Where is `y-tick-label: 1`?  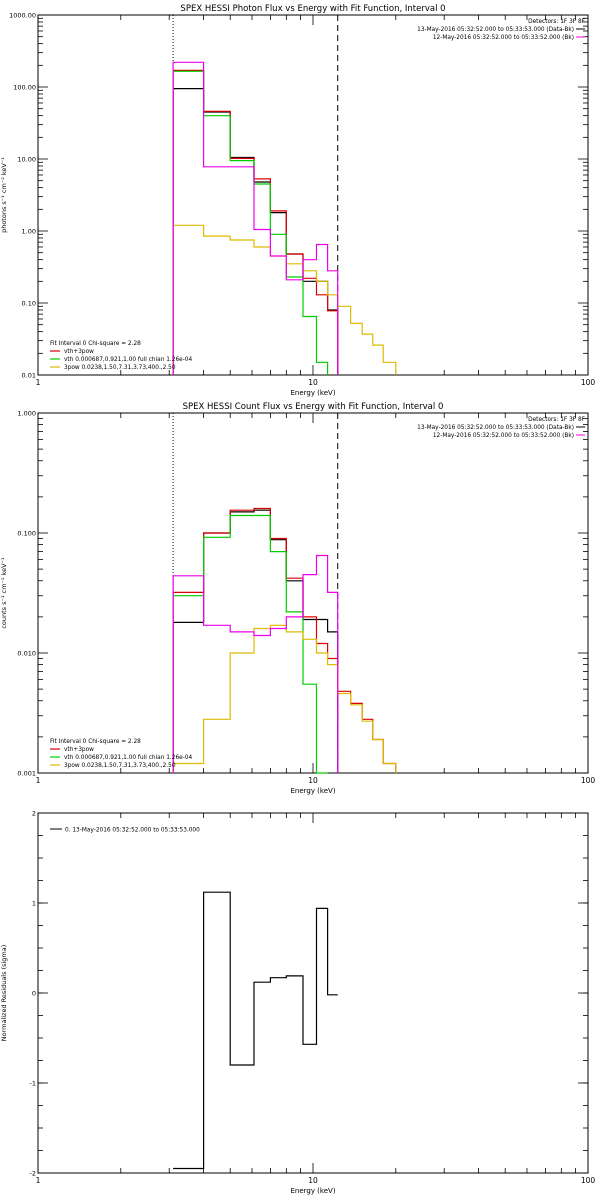
y-tick-label: 1 is located at coordinates (34, 904).